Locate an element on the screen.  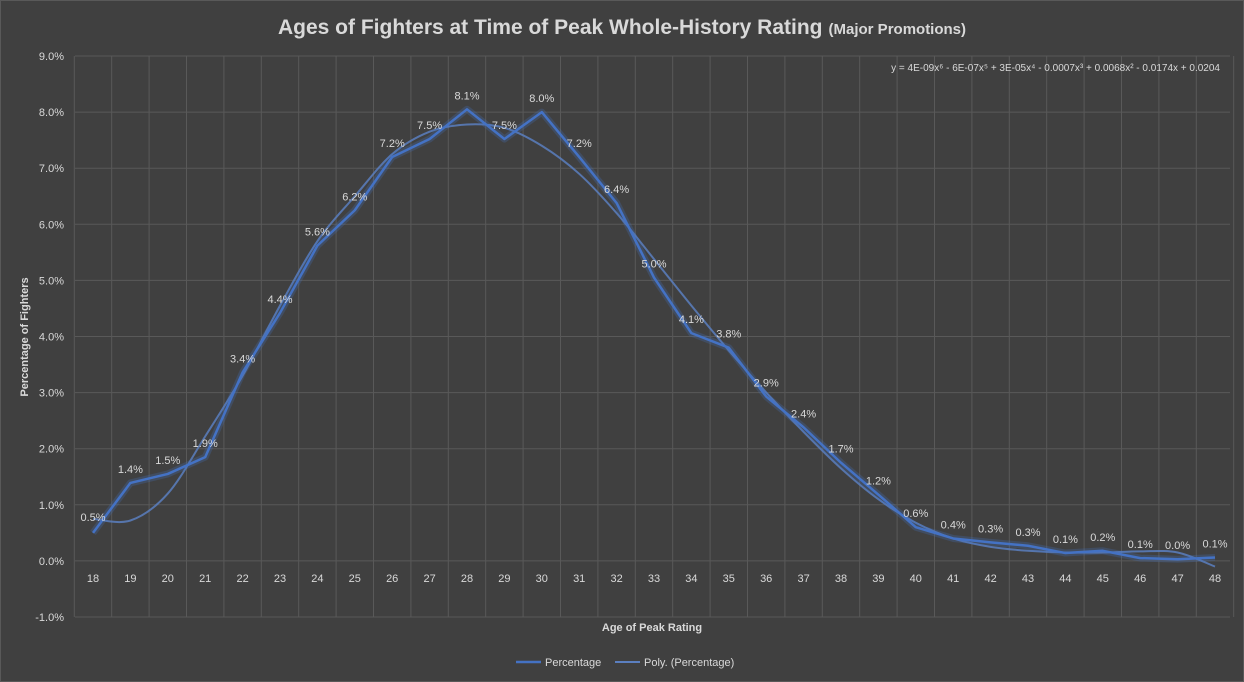
data-label: 3.4% is located at coordinates (242, 359).